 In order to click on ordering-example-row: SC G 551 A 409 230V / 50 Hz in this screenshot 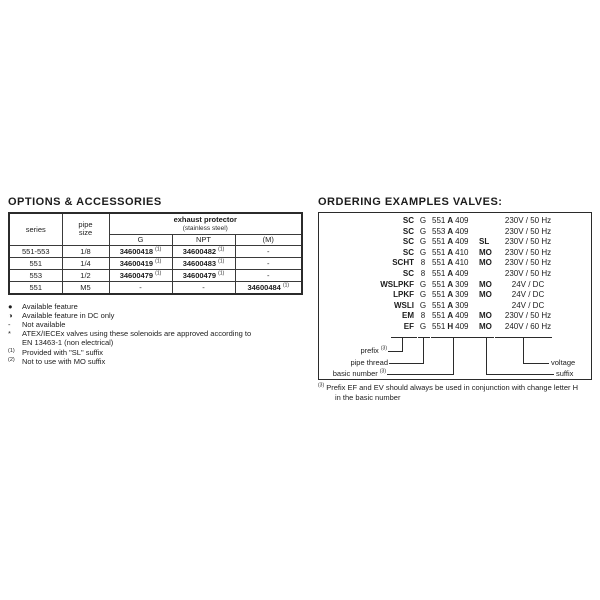, I will do `click(455, 221)`.